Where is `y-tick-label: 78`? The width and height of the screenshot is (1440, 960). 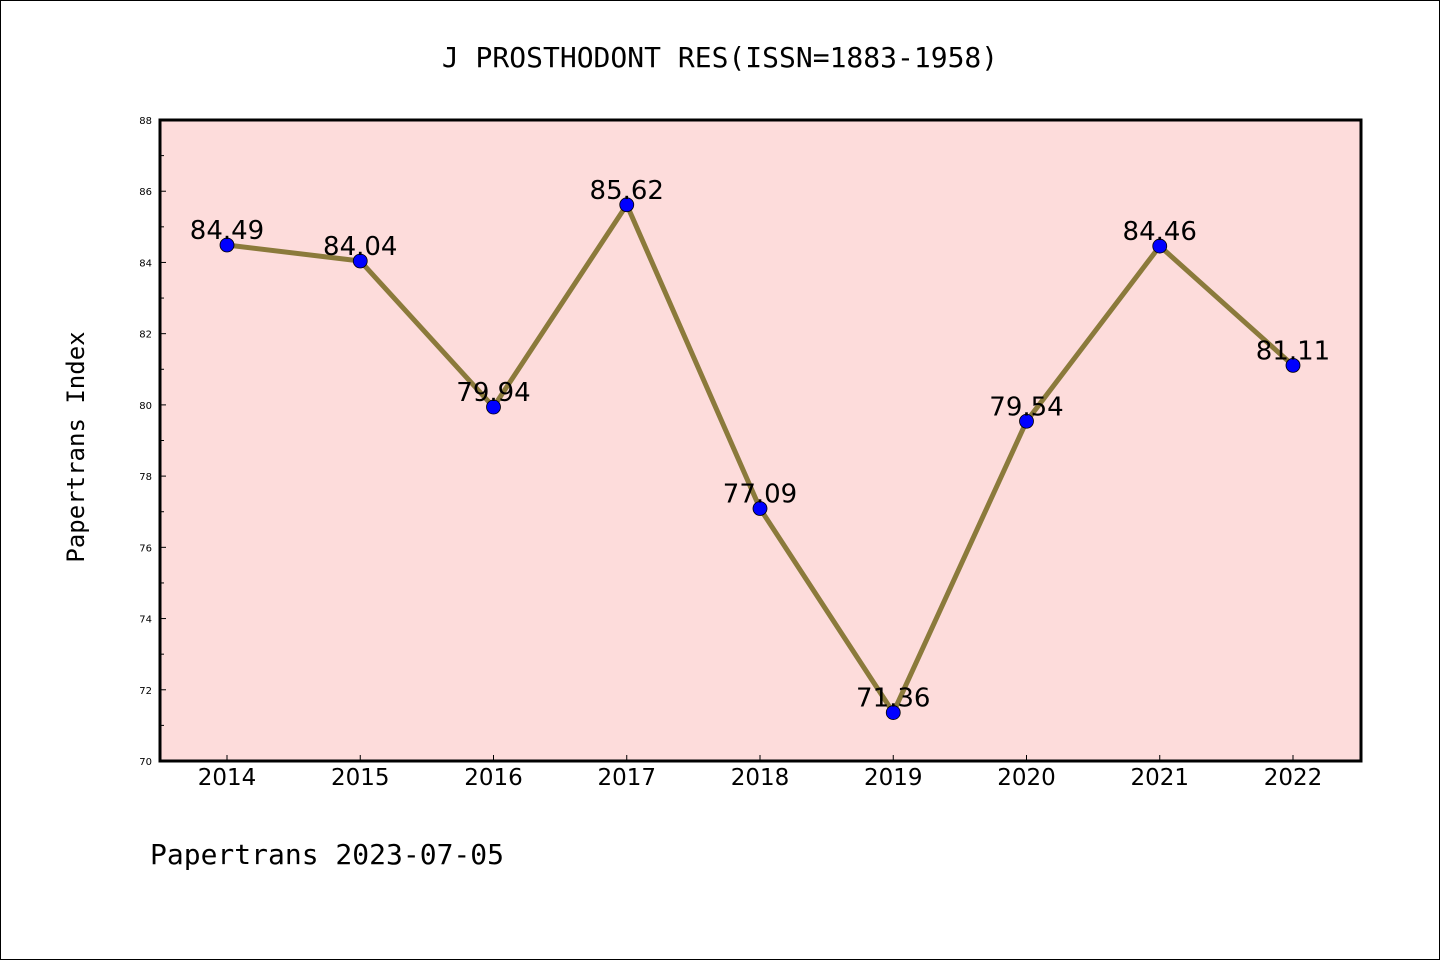 y-tick-label: 78 is located at coordinates (145, 477).